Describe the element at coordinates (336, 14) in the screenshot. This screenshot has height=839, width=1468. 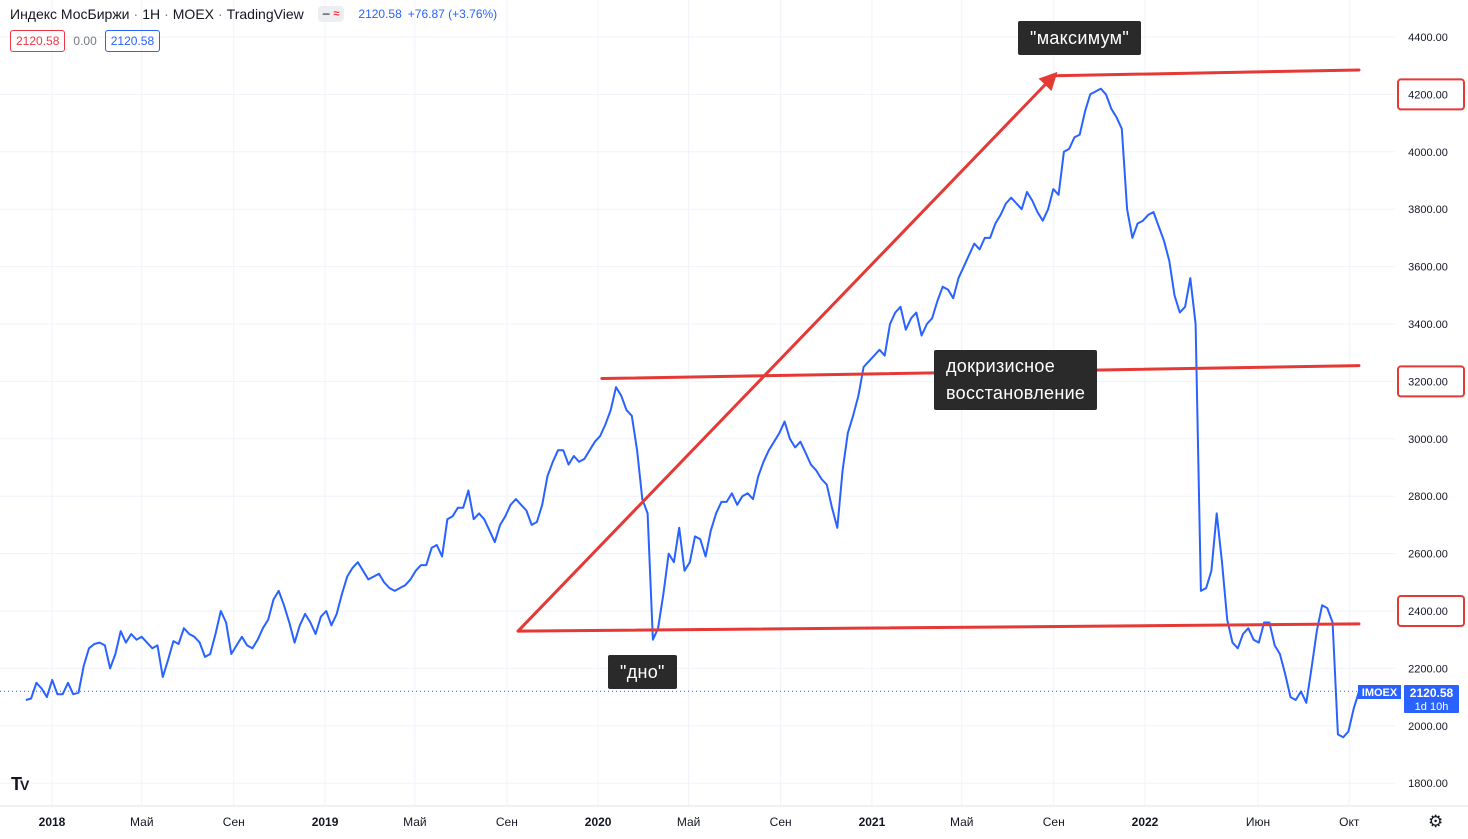
I see `wave-icon: ≈` at that location.